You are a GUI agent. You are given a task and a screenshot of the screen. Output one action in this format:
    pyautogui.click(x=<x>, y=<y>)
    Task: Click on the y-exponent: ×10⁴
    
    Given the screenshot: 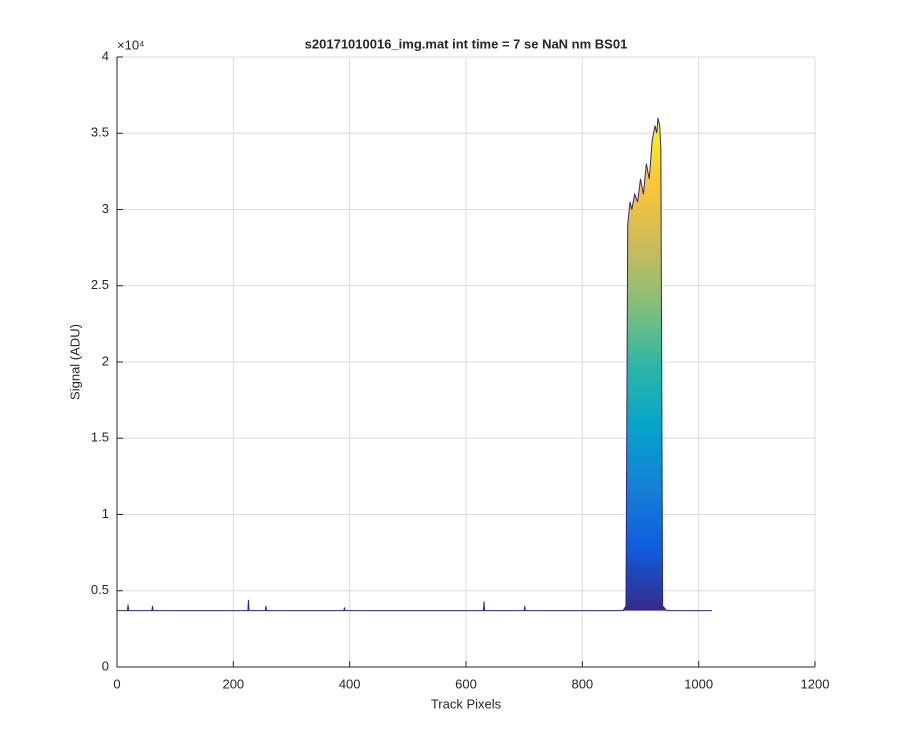 What is the action you would take?
    pyautogui.click(x=131, y=44)
    